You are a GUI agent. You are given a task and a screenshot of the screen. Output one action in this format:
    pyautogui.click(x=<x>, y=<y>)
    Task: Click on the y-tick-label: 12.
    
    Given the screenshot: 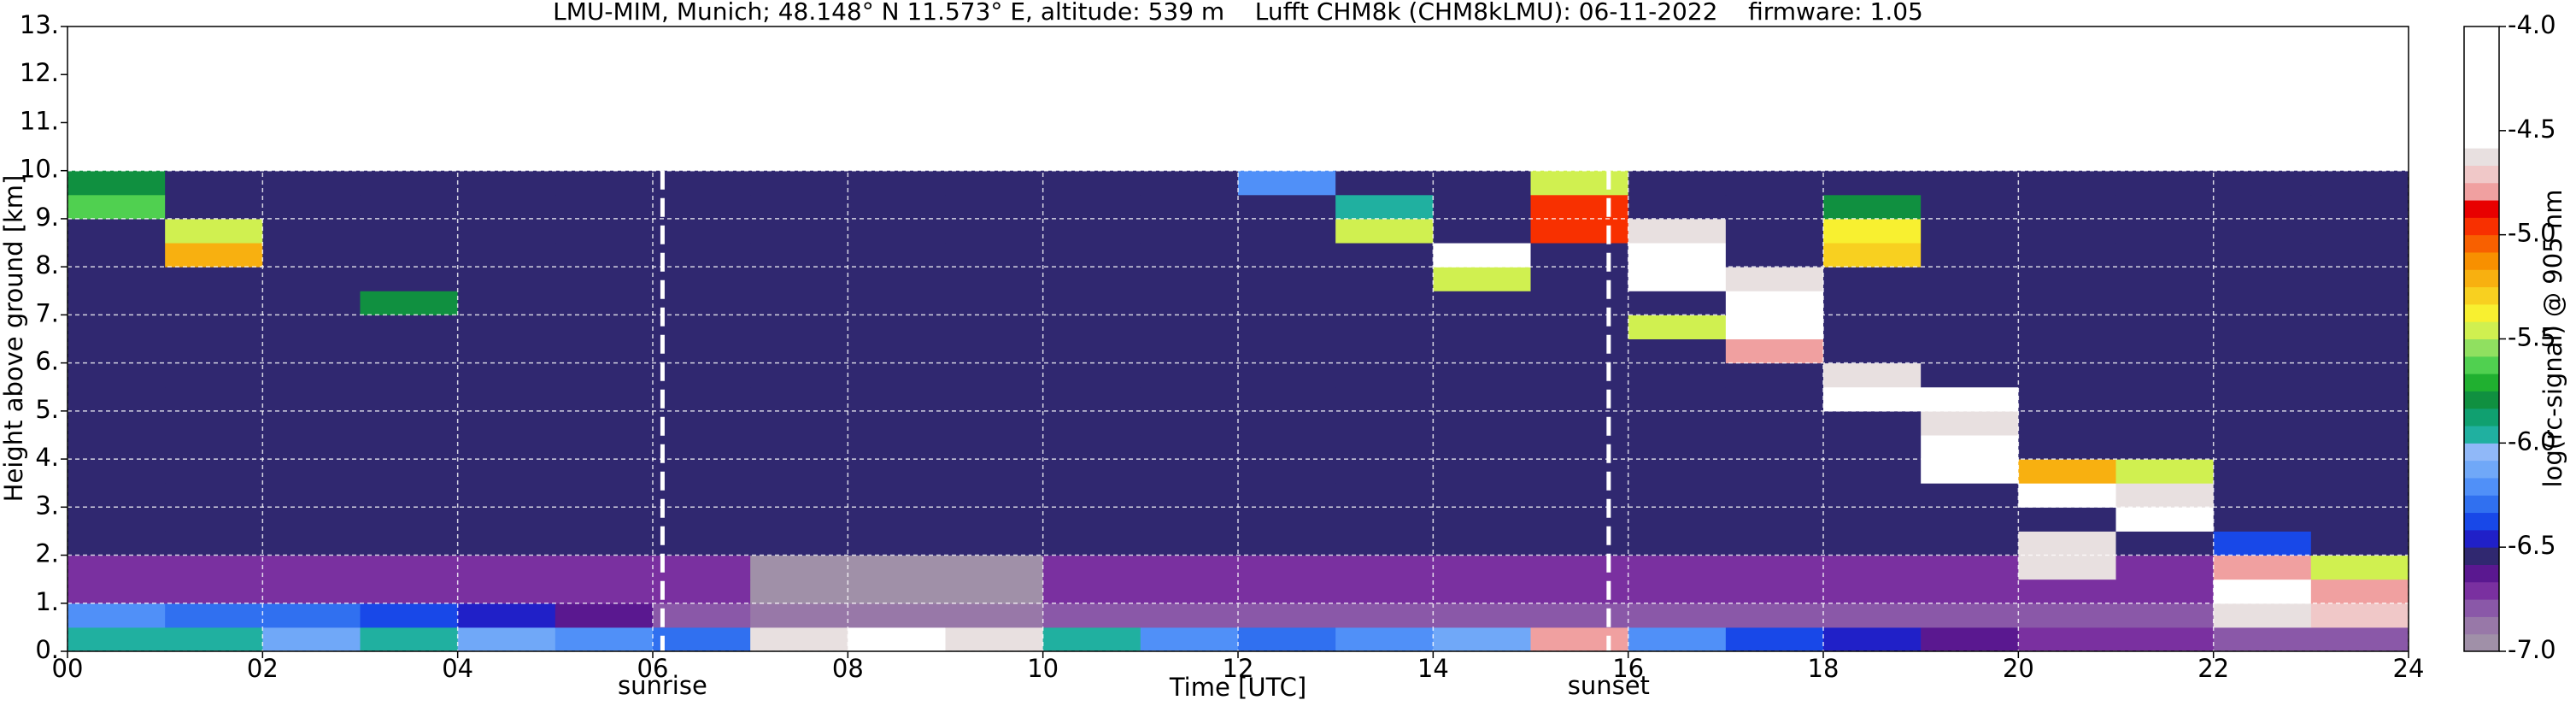 What is the action you would take?
    pyautogui.click(x=39, y=72)
    